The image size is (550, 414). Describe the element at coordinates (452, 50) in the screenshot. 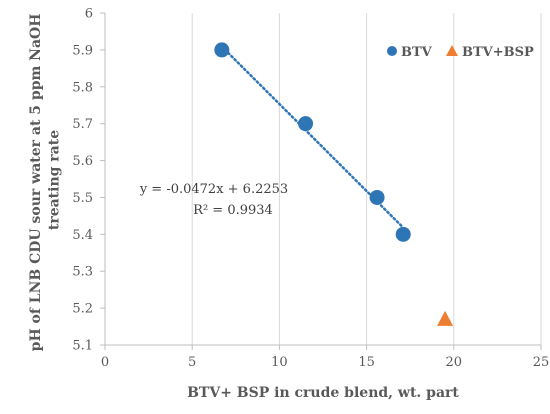

I see `legend-marker-btv-bsp` at that location.